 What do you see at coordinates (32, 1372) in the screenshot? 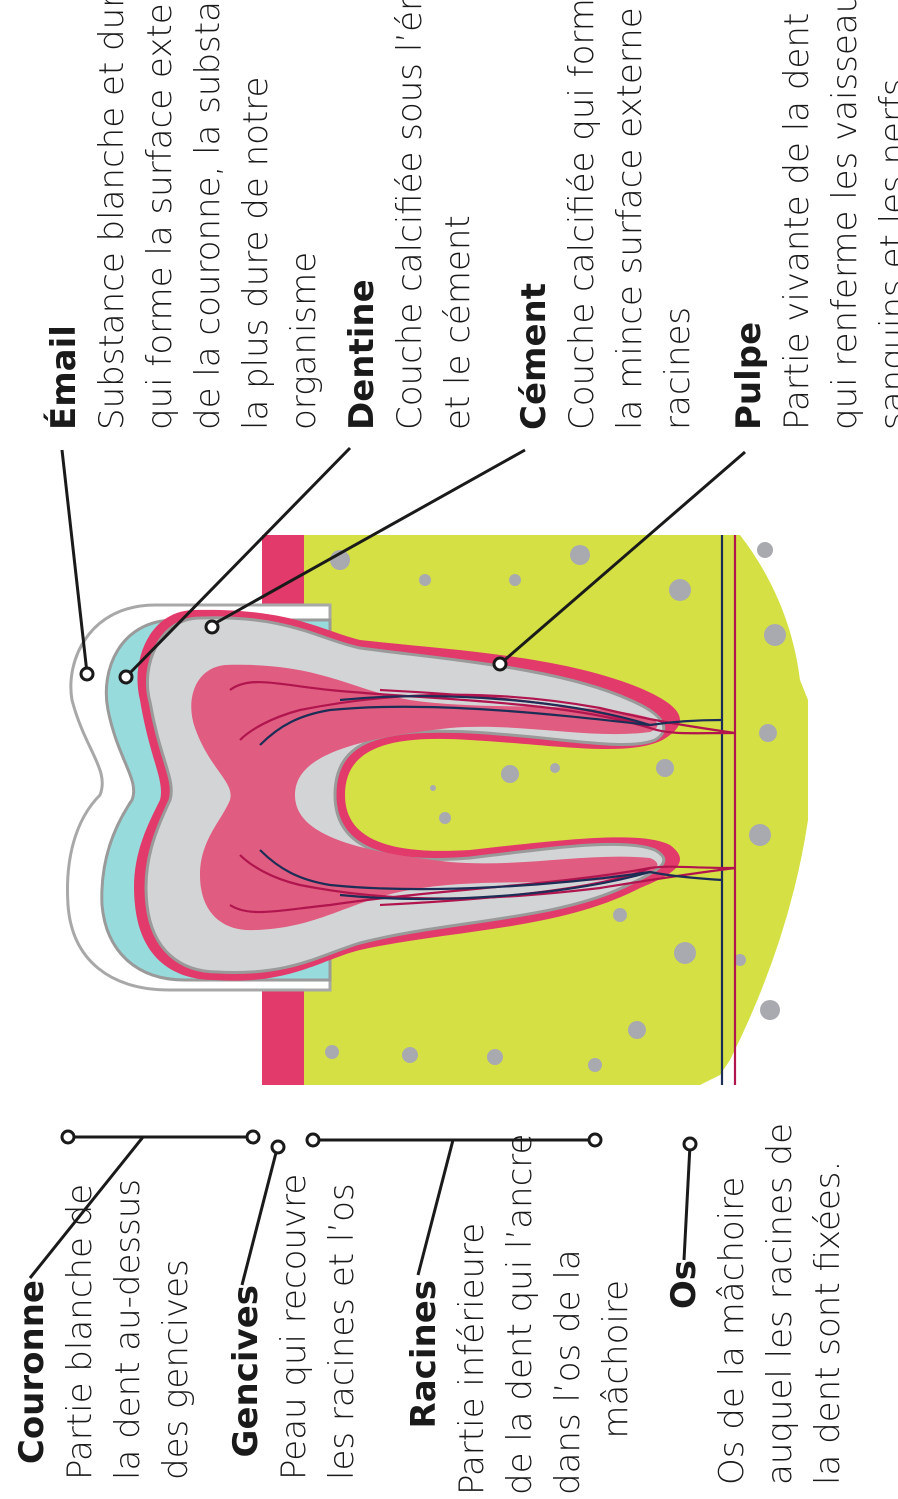
I see `label-couronne-title: Couronne` at bounding box center [32, 1372].